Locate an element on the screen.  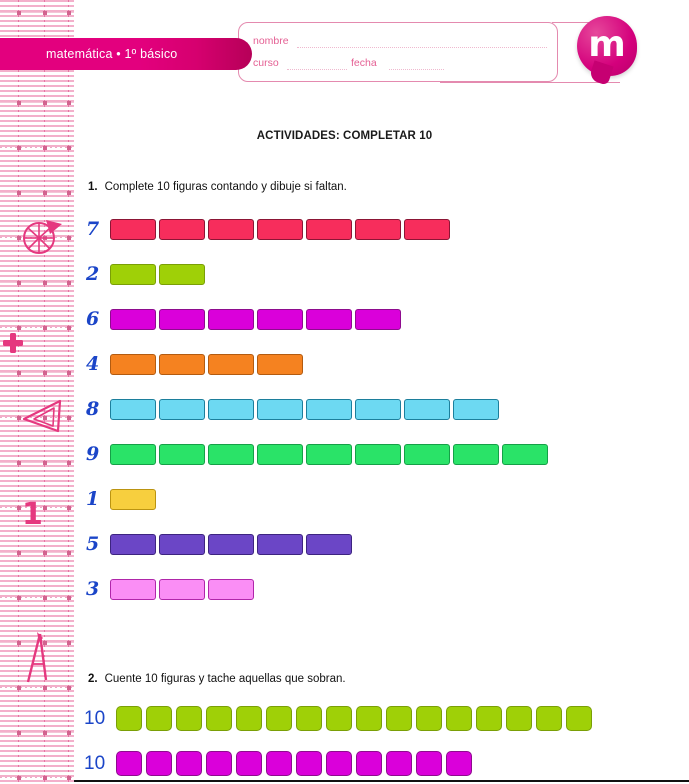
grid-vline is located at coordinates (18, 392).